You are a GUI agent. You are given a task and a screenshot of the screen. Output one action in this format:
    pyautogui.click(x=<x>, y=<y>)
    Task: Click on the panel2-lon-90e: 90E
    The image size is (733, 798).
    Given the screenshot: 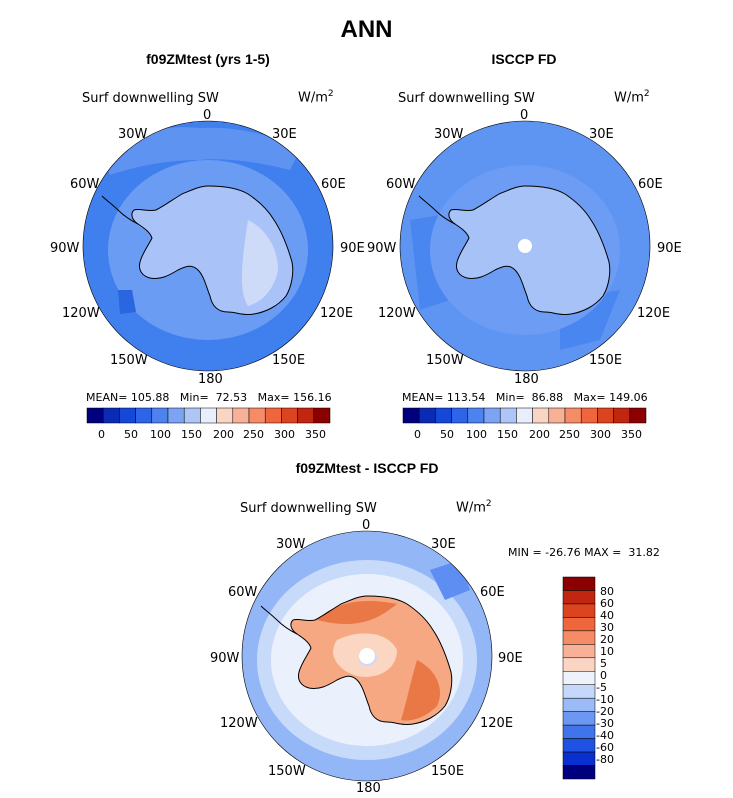 What is the action you would take?
    pyautogui.click(x=669, y=248)
    